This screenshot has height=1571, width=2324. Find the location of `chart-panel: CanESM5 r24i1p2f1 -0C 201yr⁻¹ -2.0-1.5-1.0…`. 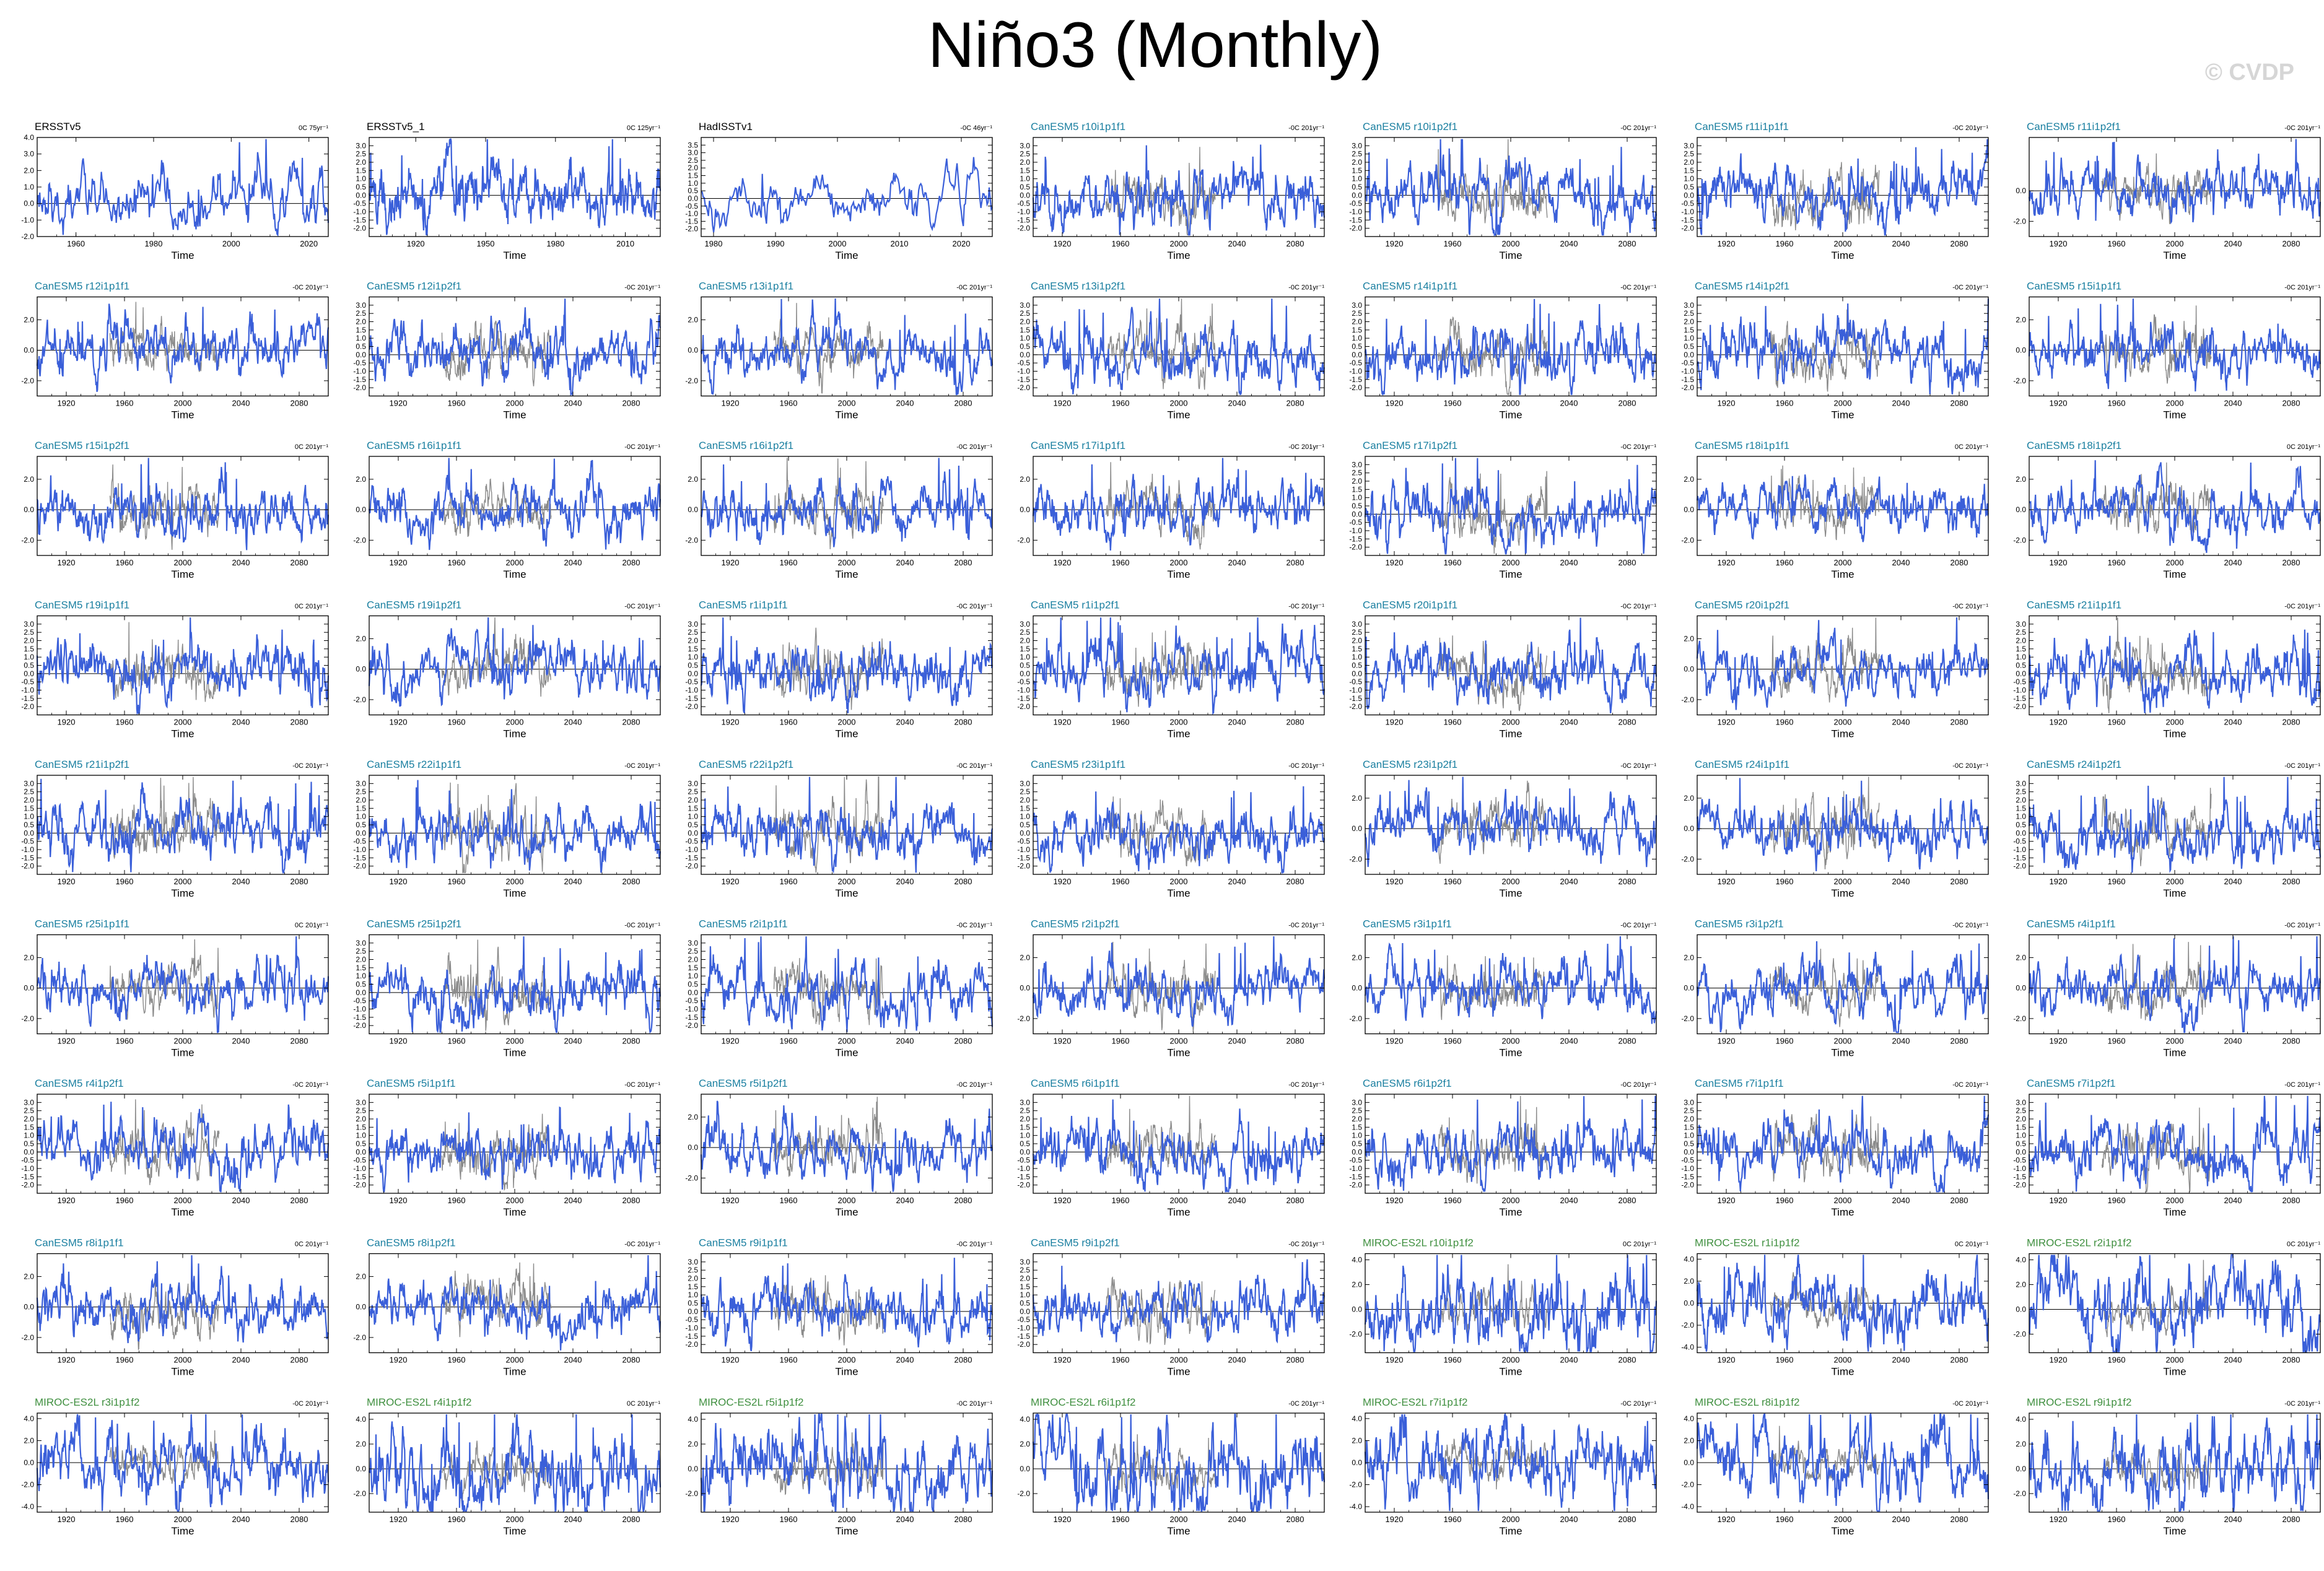

chart-panel: CanESM5 r24i1p2f1 -0C 201yr⁻¹ -2.0-1.5-1.0… is located at coordinates (2167, 829).